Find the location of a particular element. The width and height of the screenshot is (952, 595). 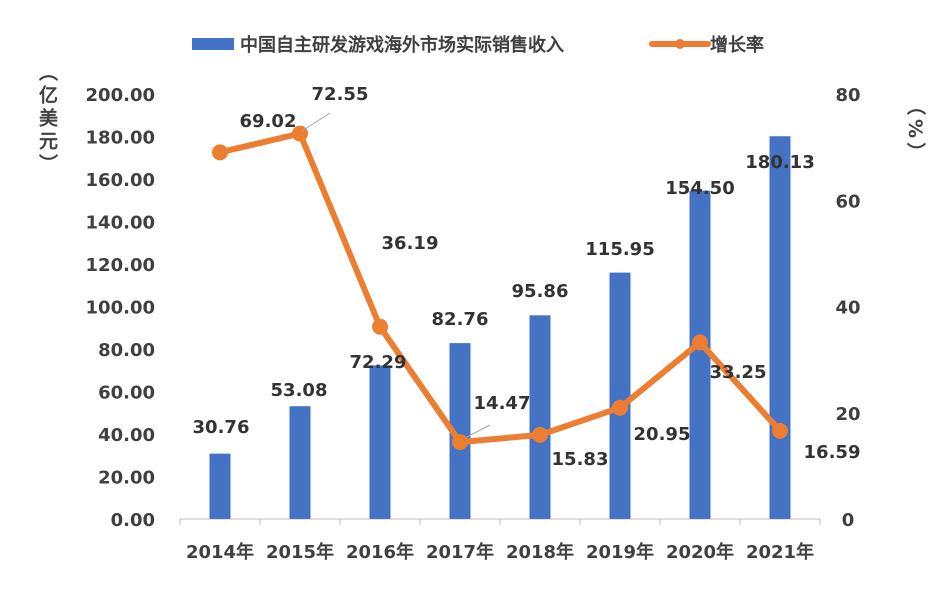

bar-value-label: 180.13 is located at coordinates (779, 162).